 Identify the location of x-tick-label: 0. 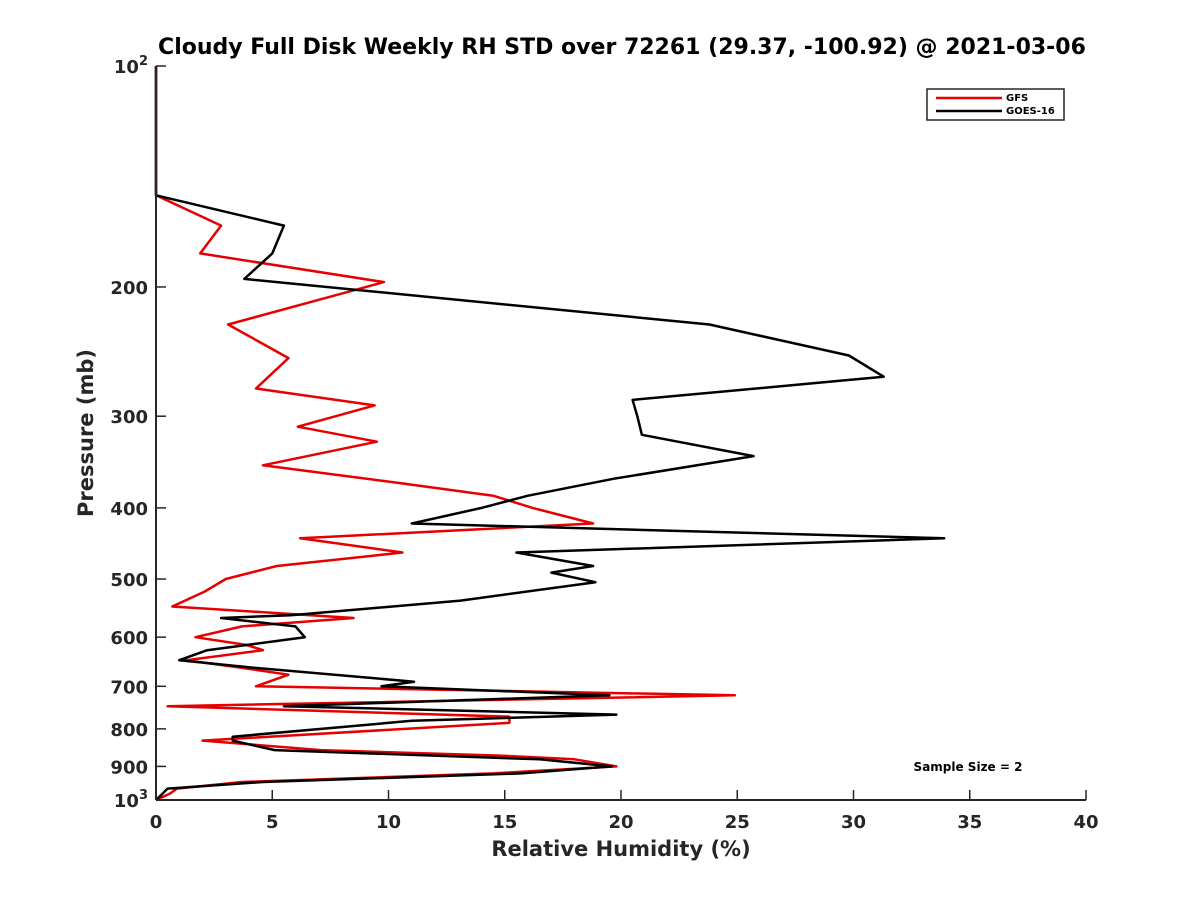
(156, 822).